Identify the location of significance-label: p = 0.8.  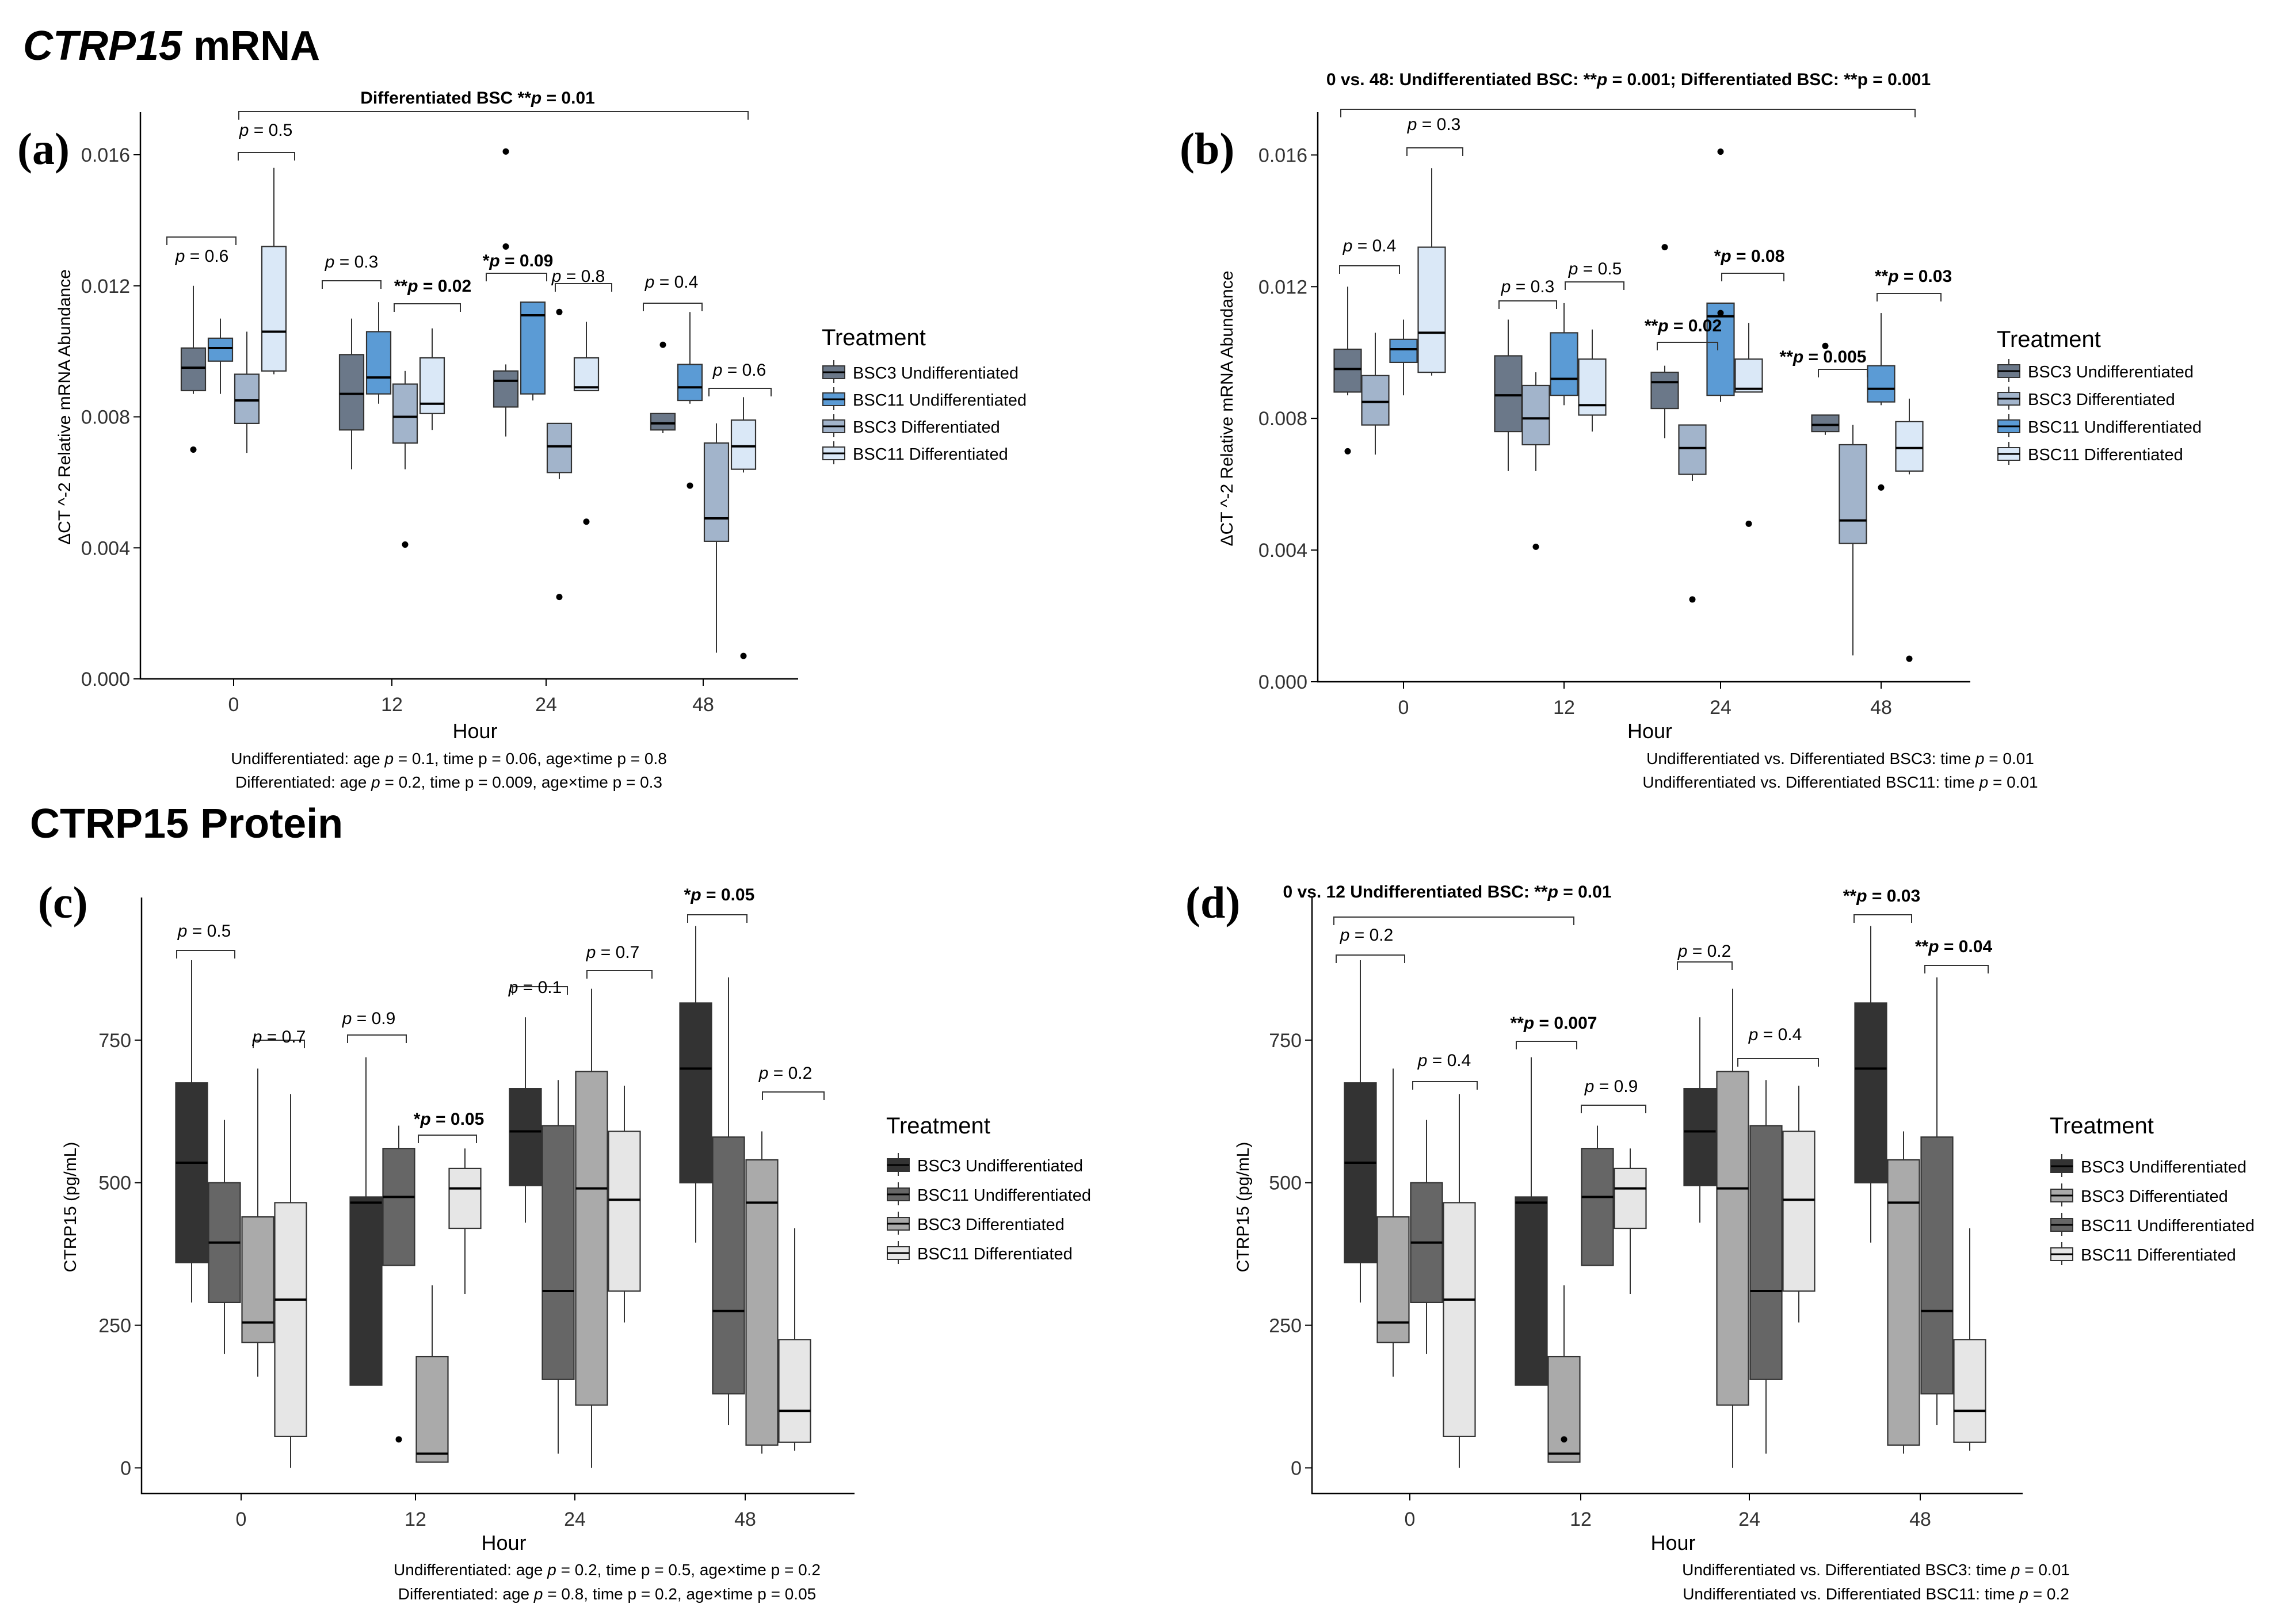
(578, 276).